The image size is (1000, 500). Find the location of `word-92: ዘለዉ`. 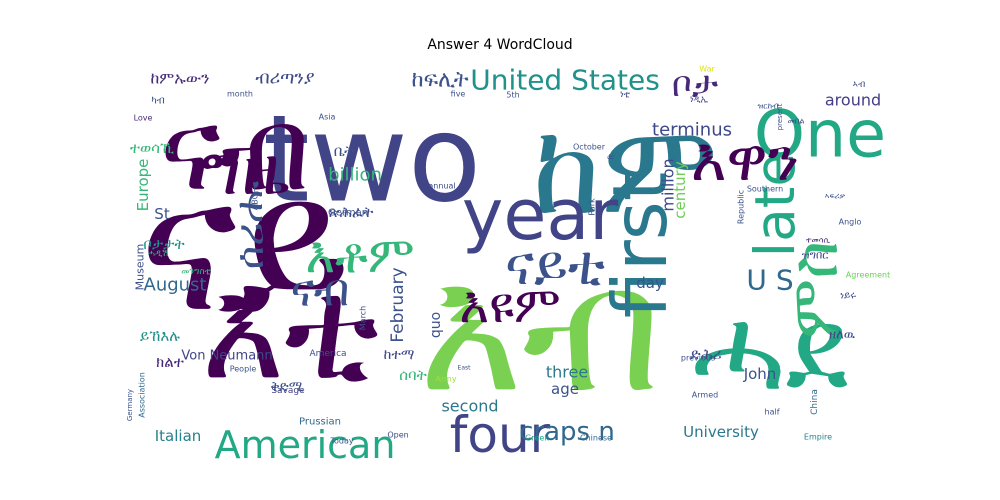

word-92: ዘለዉ is located at coordinates (842, 335).